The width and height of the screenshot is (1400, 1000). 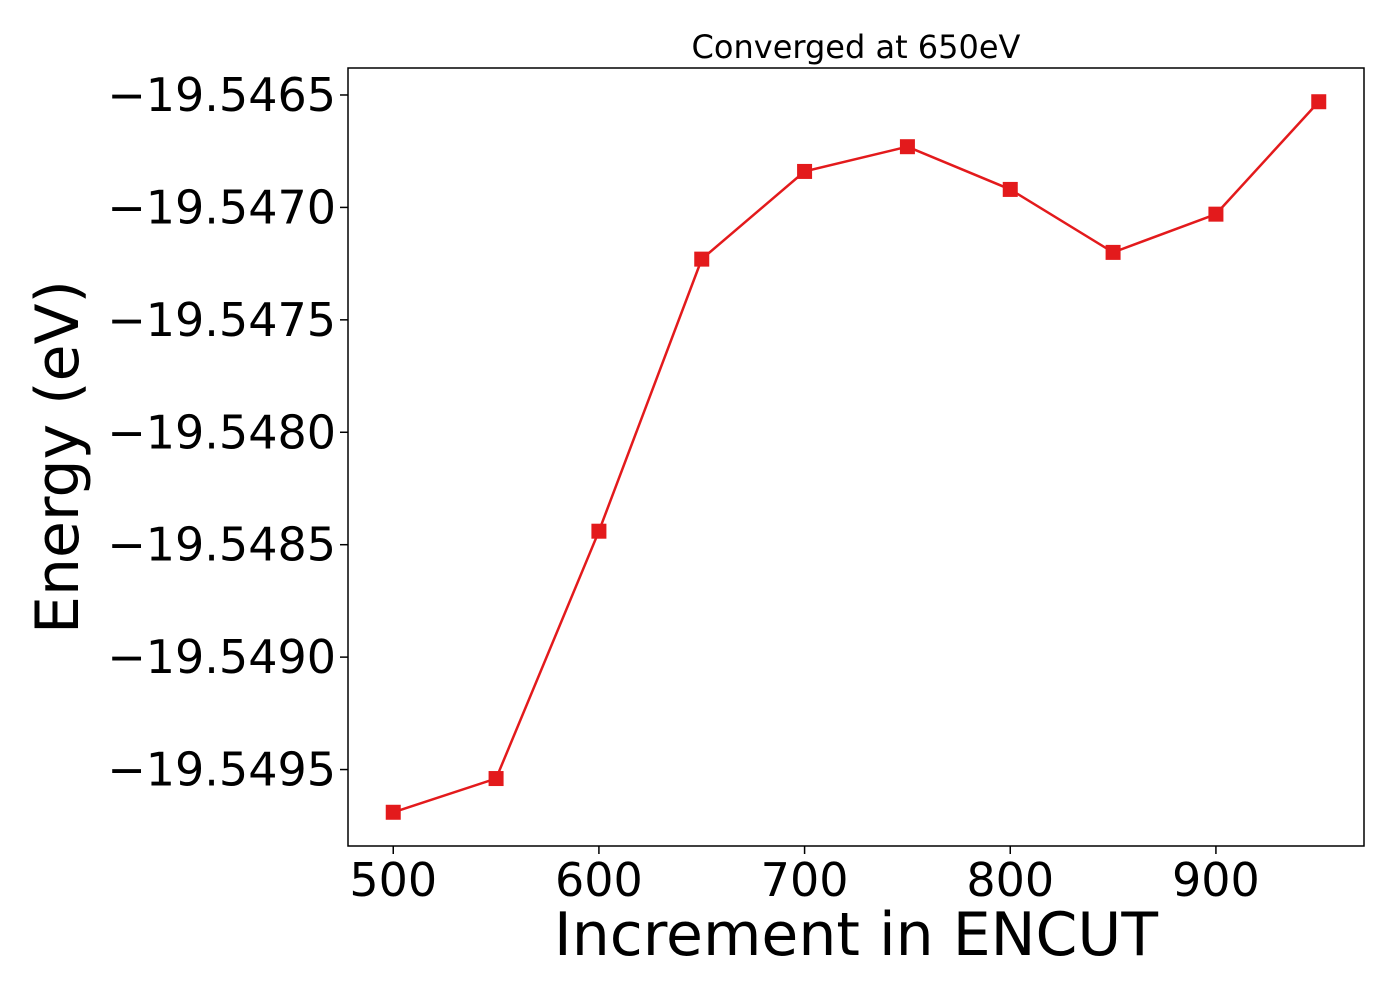 I want to click on x-axis-label: Increment in ENCUT, so click(x=856, y=935).